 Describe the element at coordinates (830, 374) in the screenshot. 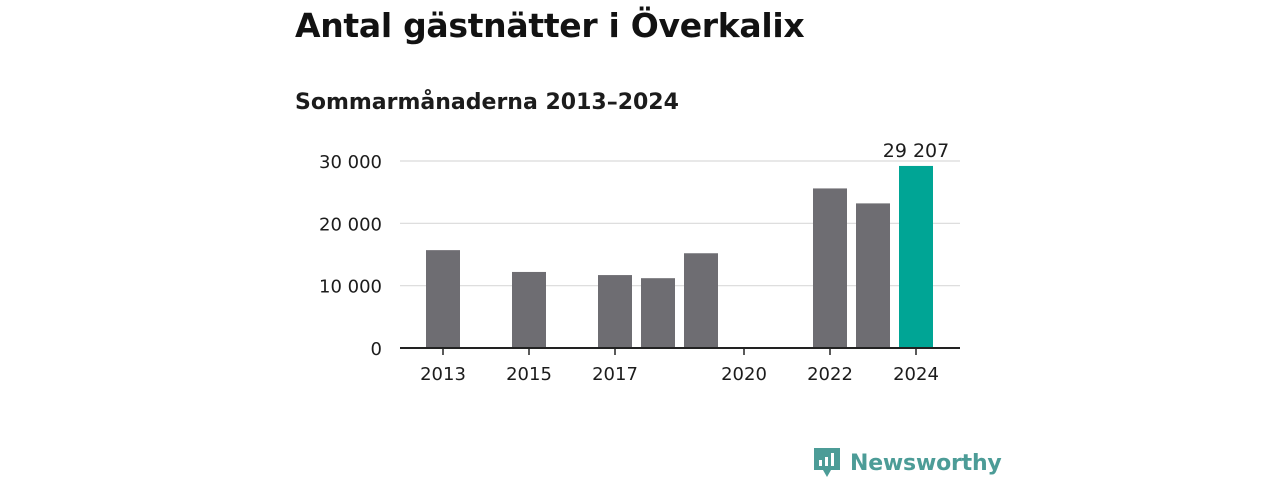

I see `x-tick-label: 2022` at that location.